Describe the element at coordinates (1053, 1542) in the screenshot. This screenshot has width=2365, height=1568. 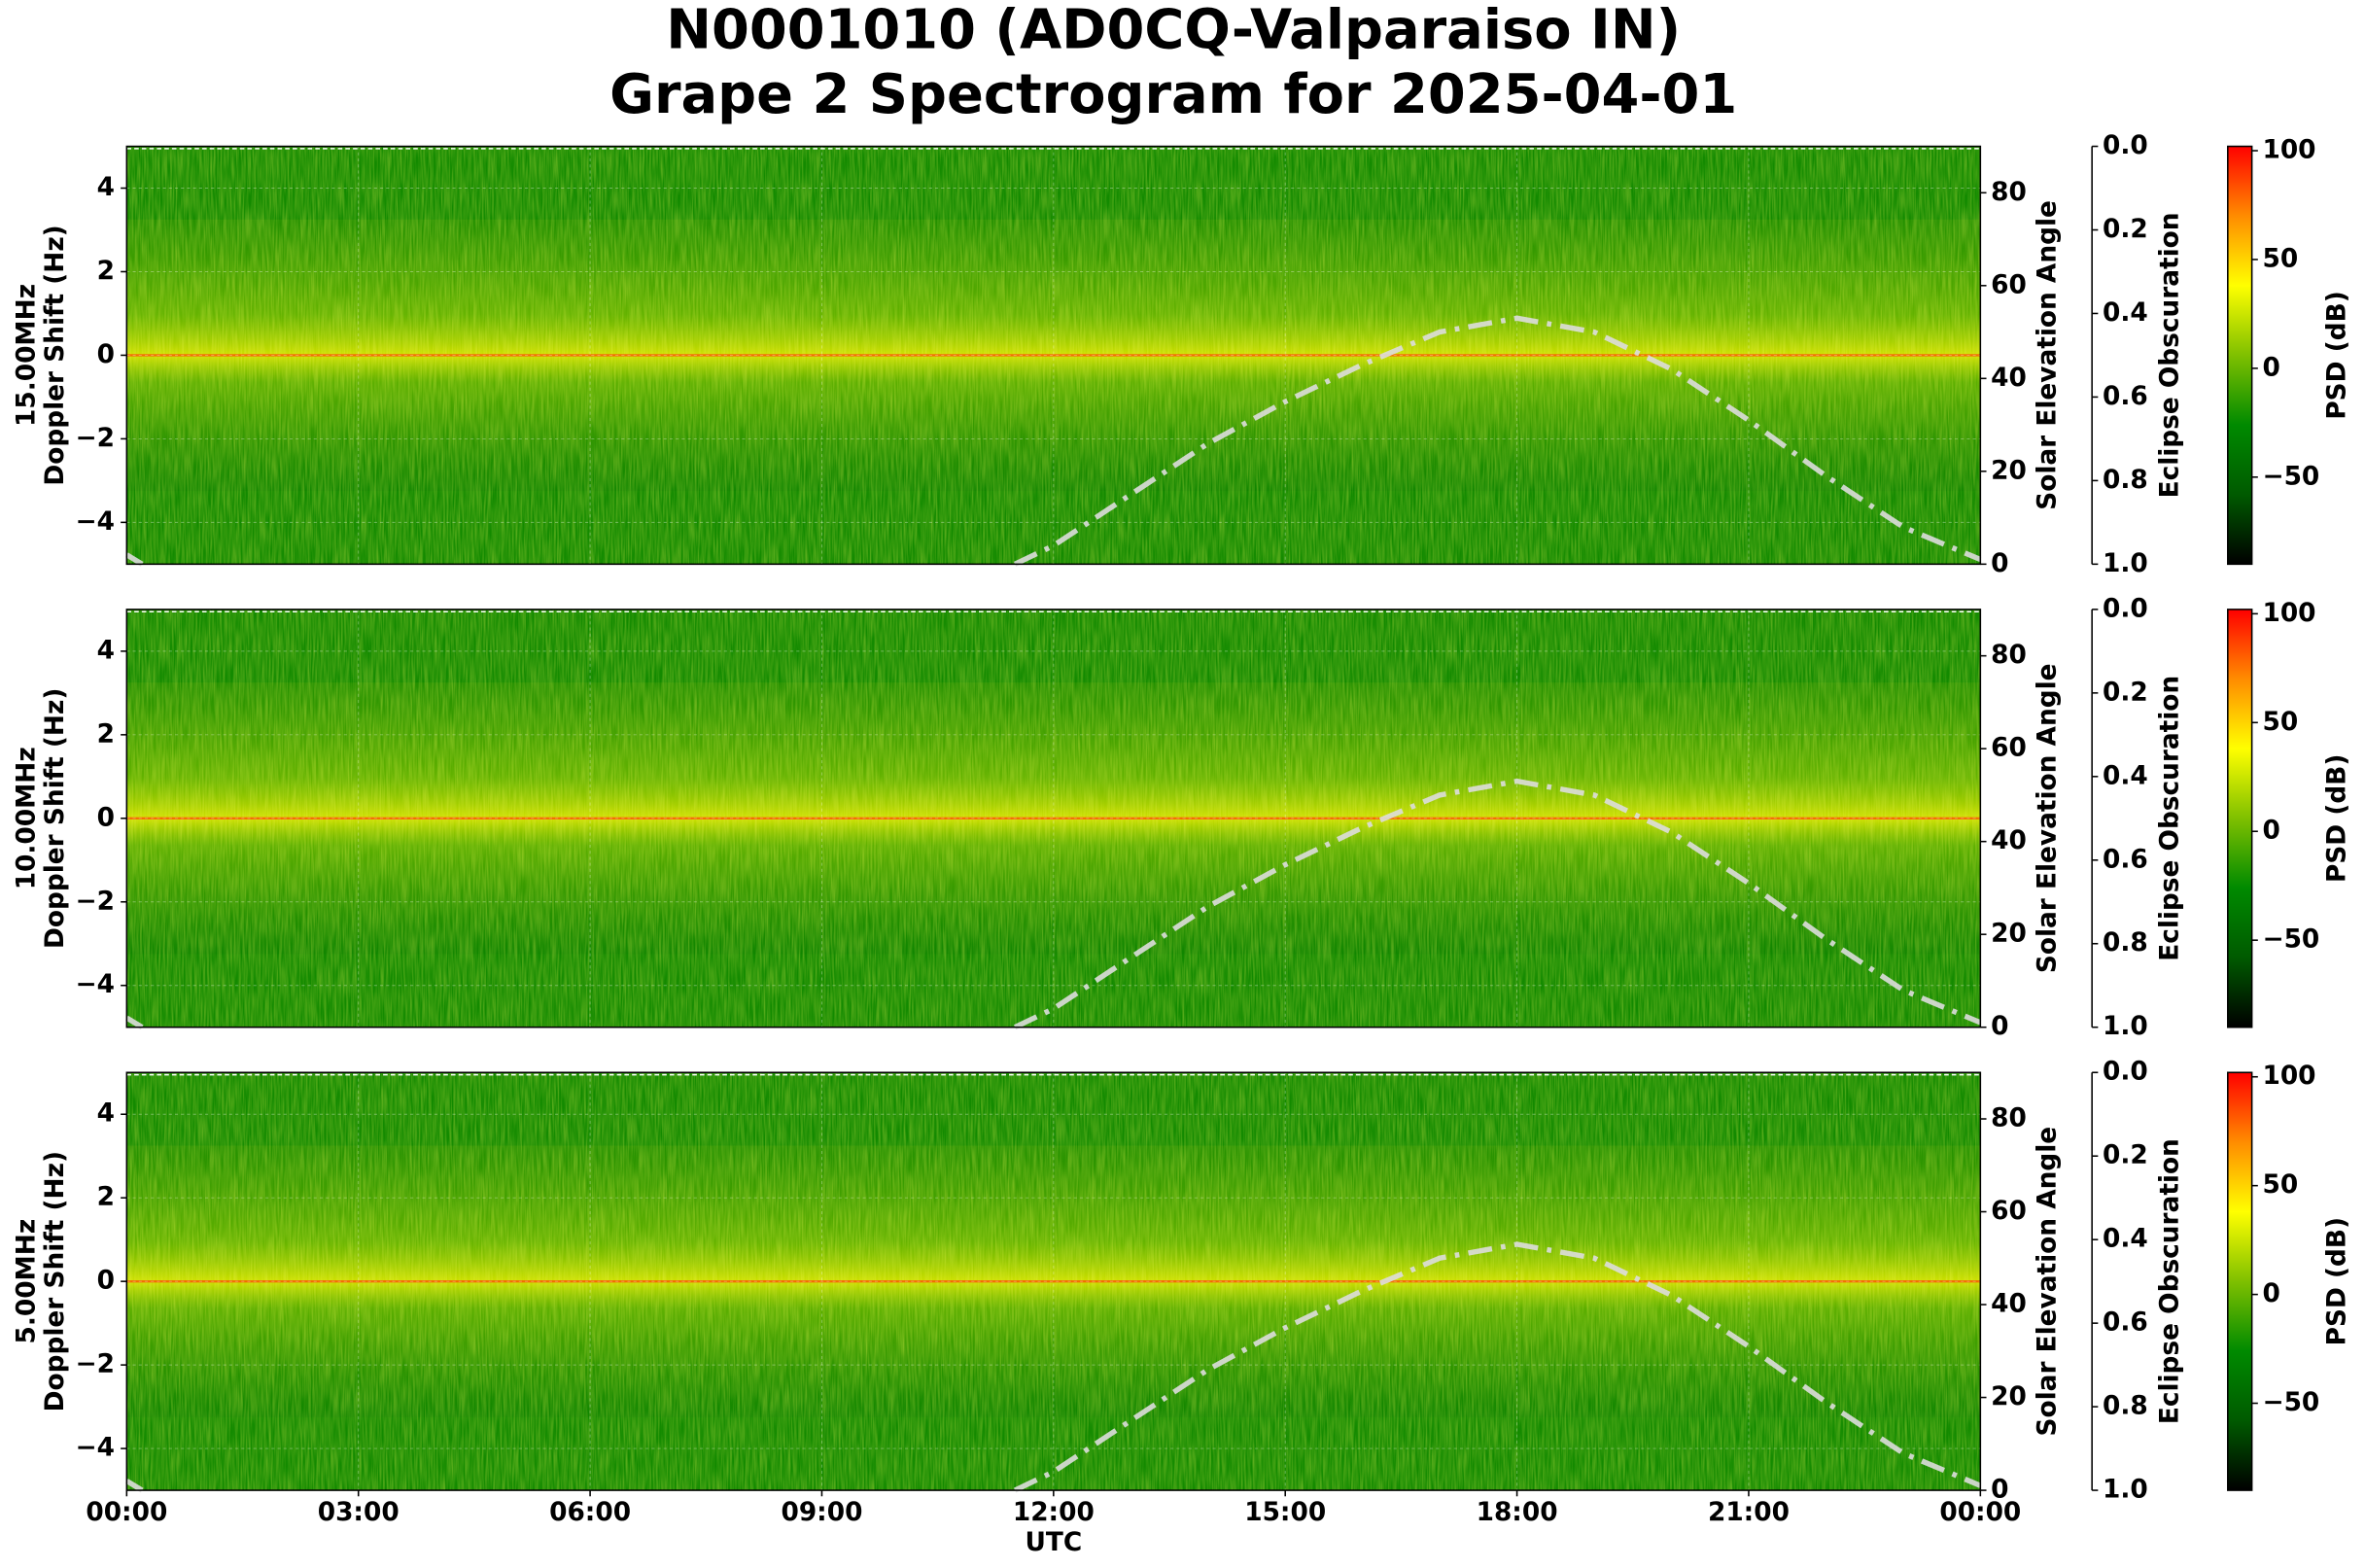
I see `x-axis-label: UTC` at that location.